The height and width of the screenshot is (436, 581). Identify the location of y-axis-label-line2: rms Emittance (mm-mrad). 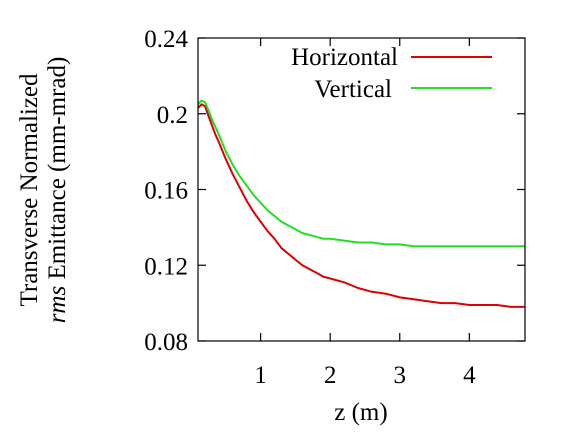
(57, 190).